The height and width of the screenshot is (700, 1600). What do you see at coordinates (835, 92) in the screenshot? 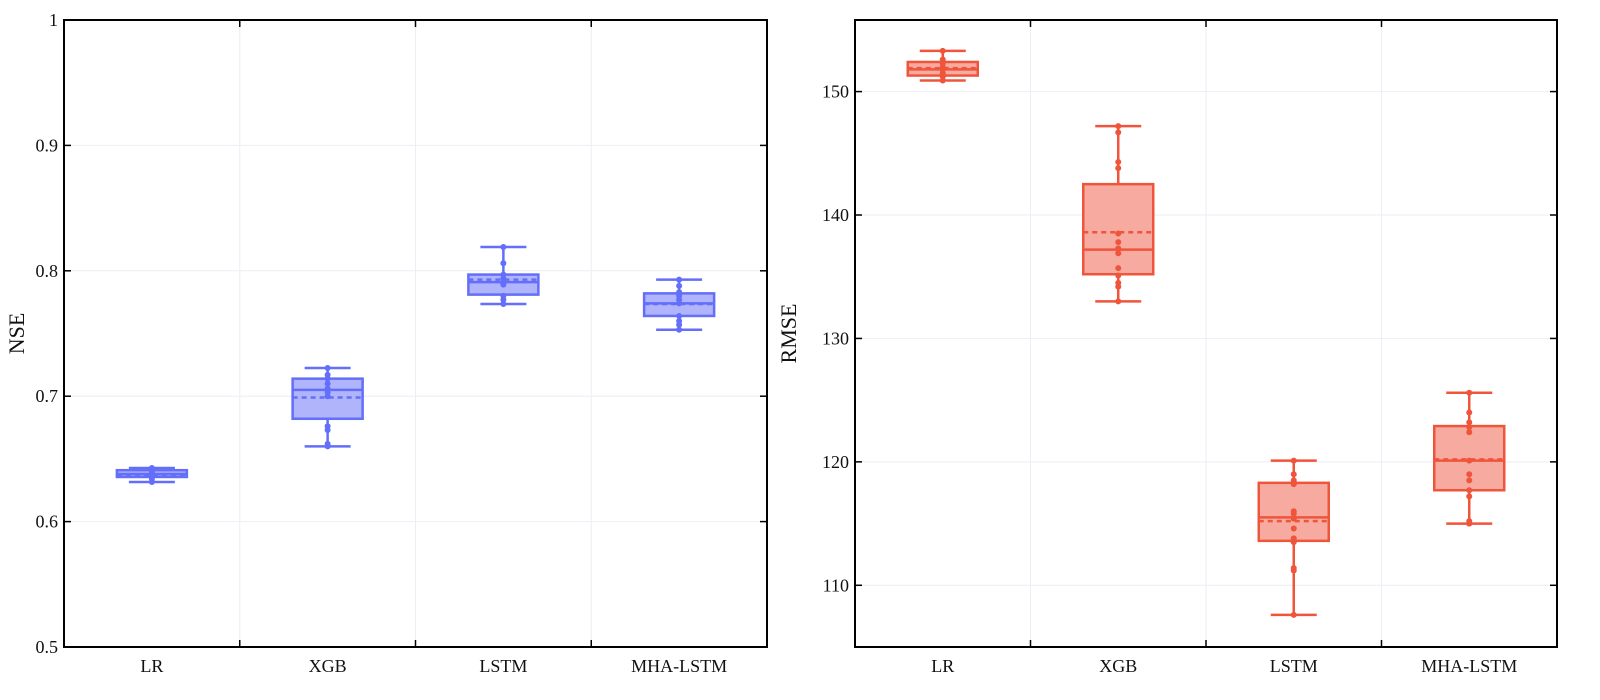
I see `y-tick-label: 150` at bounding box center [835, 92].